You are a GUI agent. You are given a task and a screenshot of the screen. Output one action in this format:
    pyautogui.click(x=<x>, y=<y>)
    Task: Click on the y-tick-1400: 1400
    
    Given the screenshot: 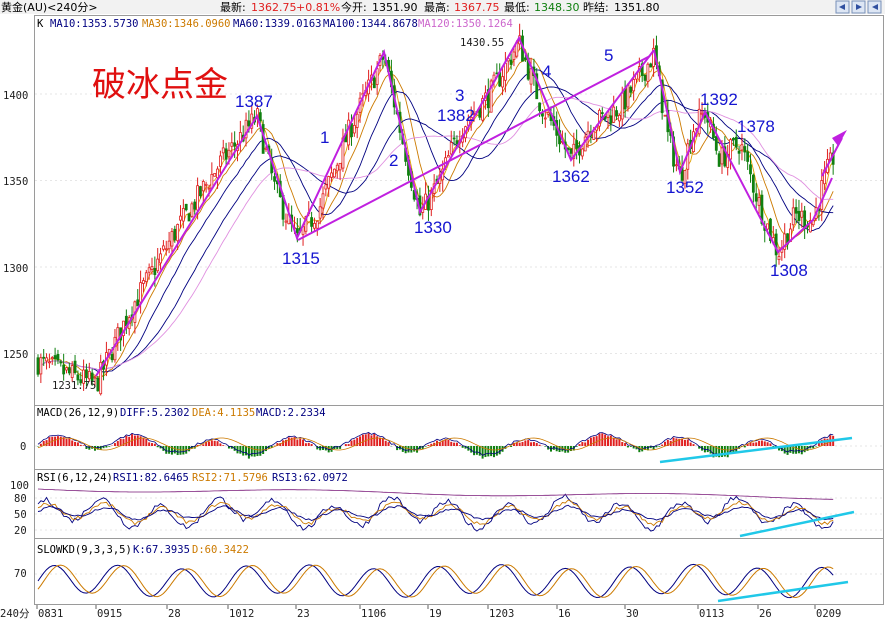 What is the action you would take?
    pyautogui.click(x=15, y=96)
    